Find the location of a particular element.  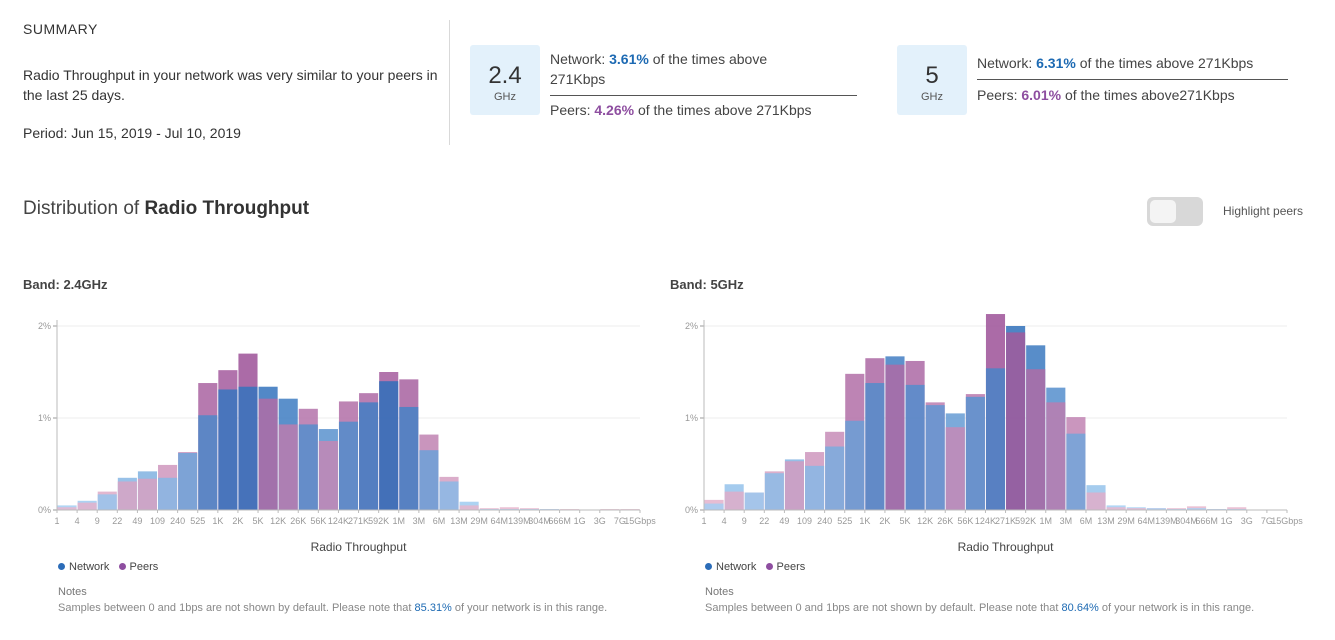

x-tick-label: 3G is located at coordinates (600, 521).